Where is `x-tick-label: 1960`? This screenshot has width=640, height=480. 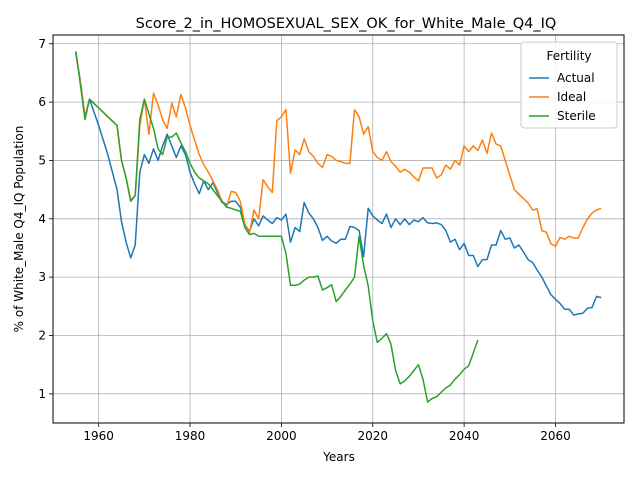 x-tick-label: 1960 is located at coordinates (98, 436).